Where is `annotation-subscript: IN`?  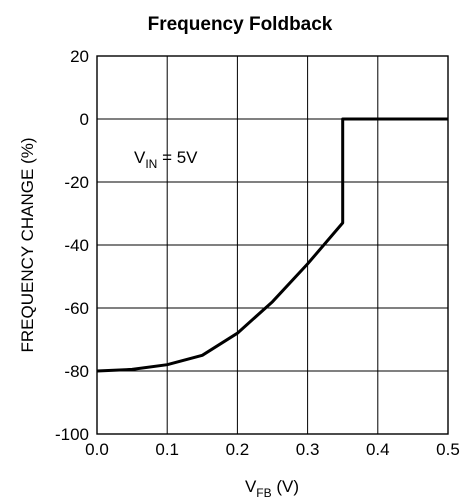 annotation-subscript: IN is located at coordinates (151, 164).